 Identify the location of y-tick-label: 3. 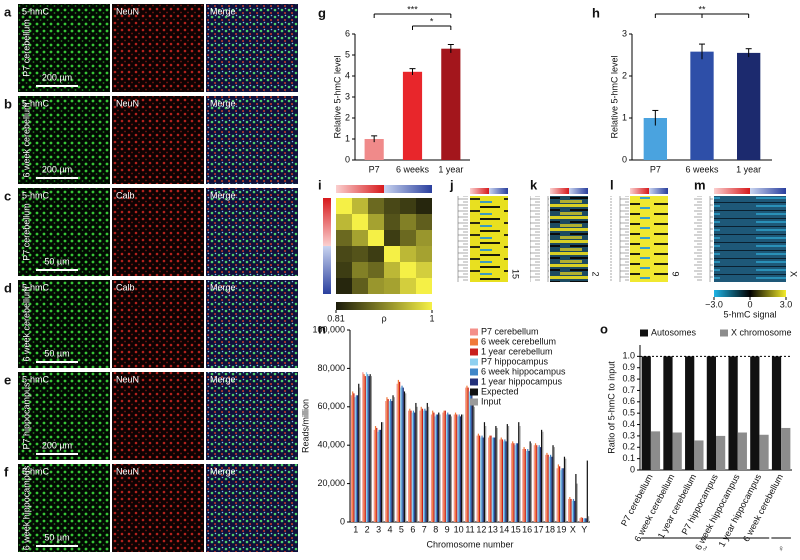
(624, 33).